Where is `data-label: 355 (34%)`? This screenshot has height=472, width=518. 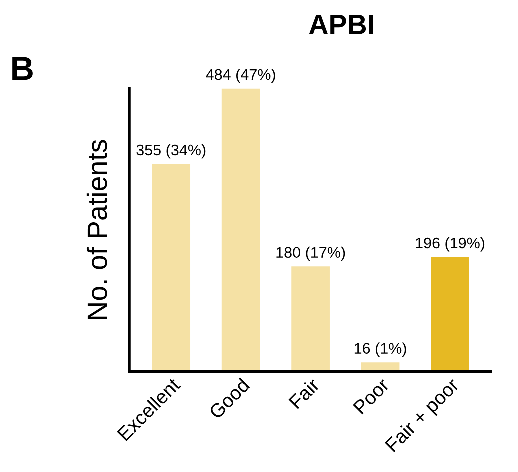 data-label: 355 (34%) is located at coordinates (171, 151).